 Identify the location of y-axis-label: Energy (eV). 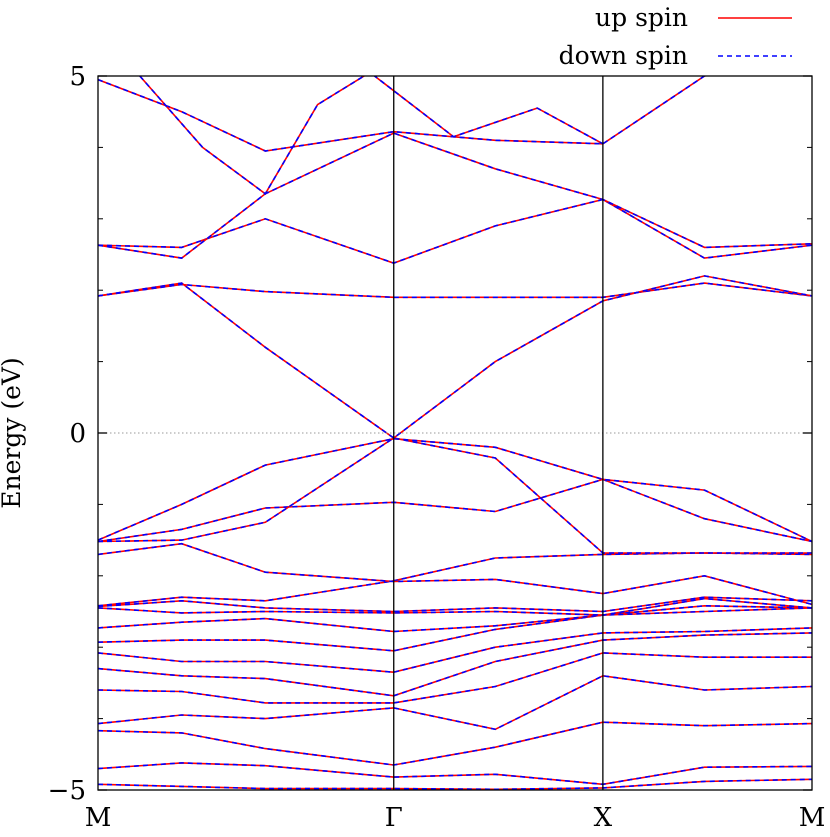
(13, 433).